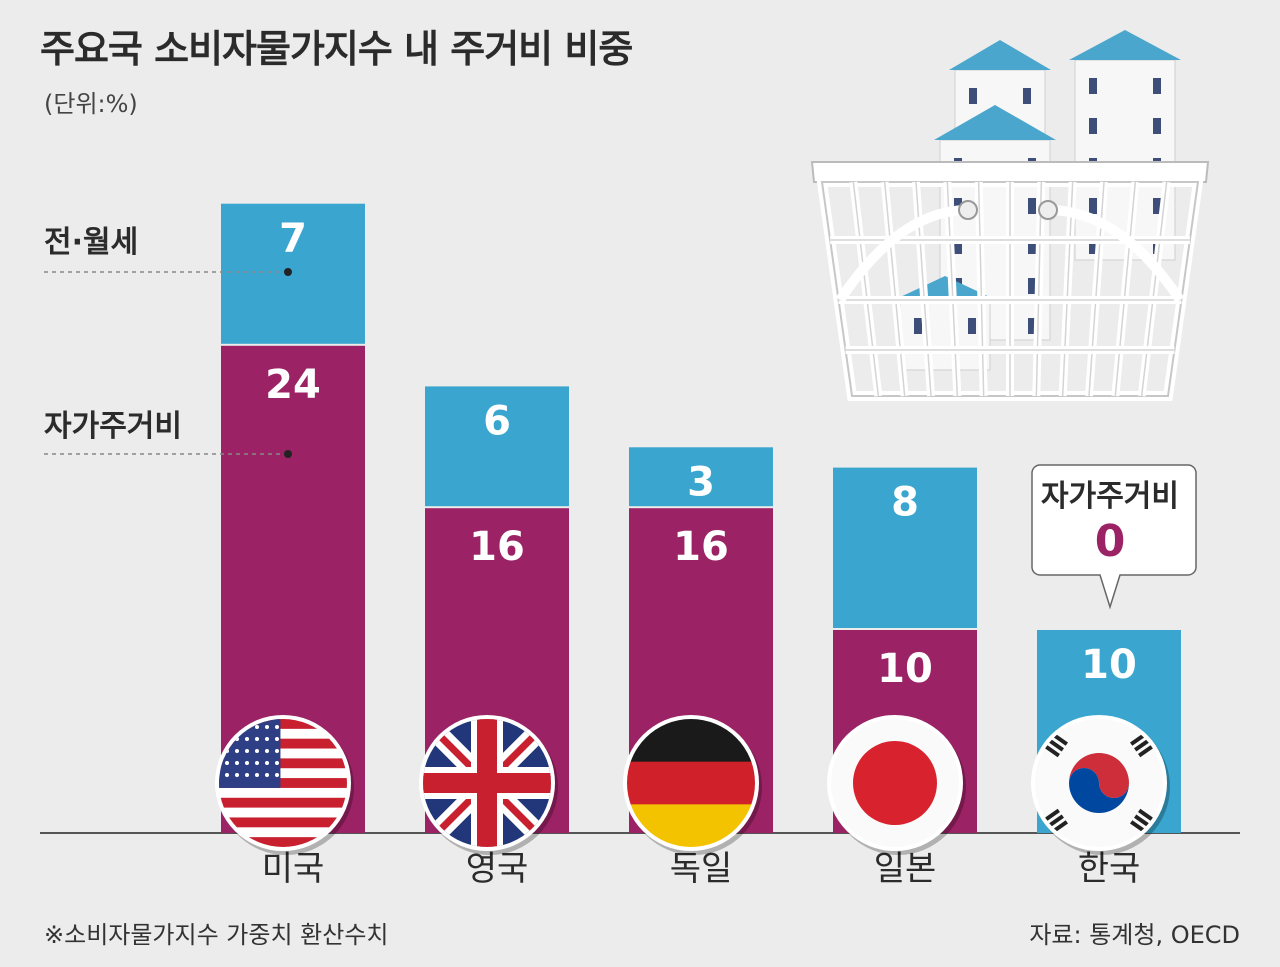  I want to click on korea-flag-icon, so click(1100, 785).